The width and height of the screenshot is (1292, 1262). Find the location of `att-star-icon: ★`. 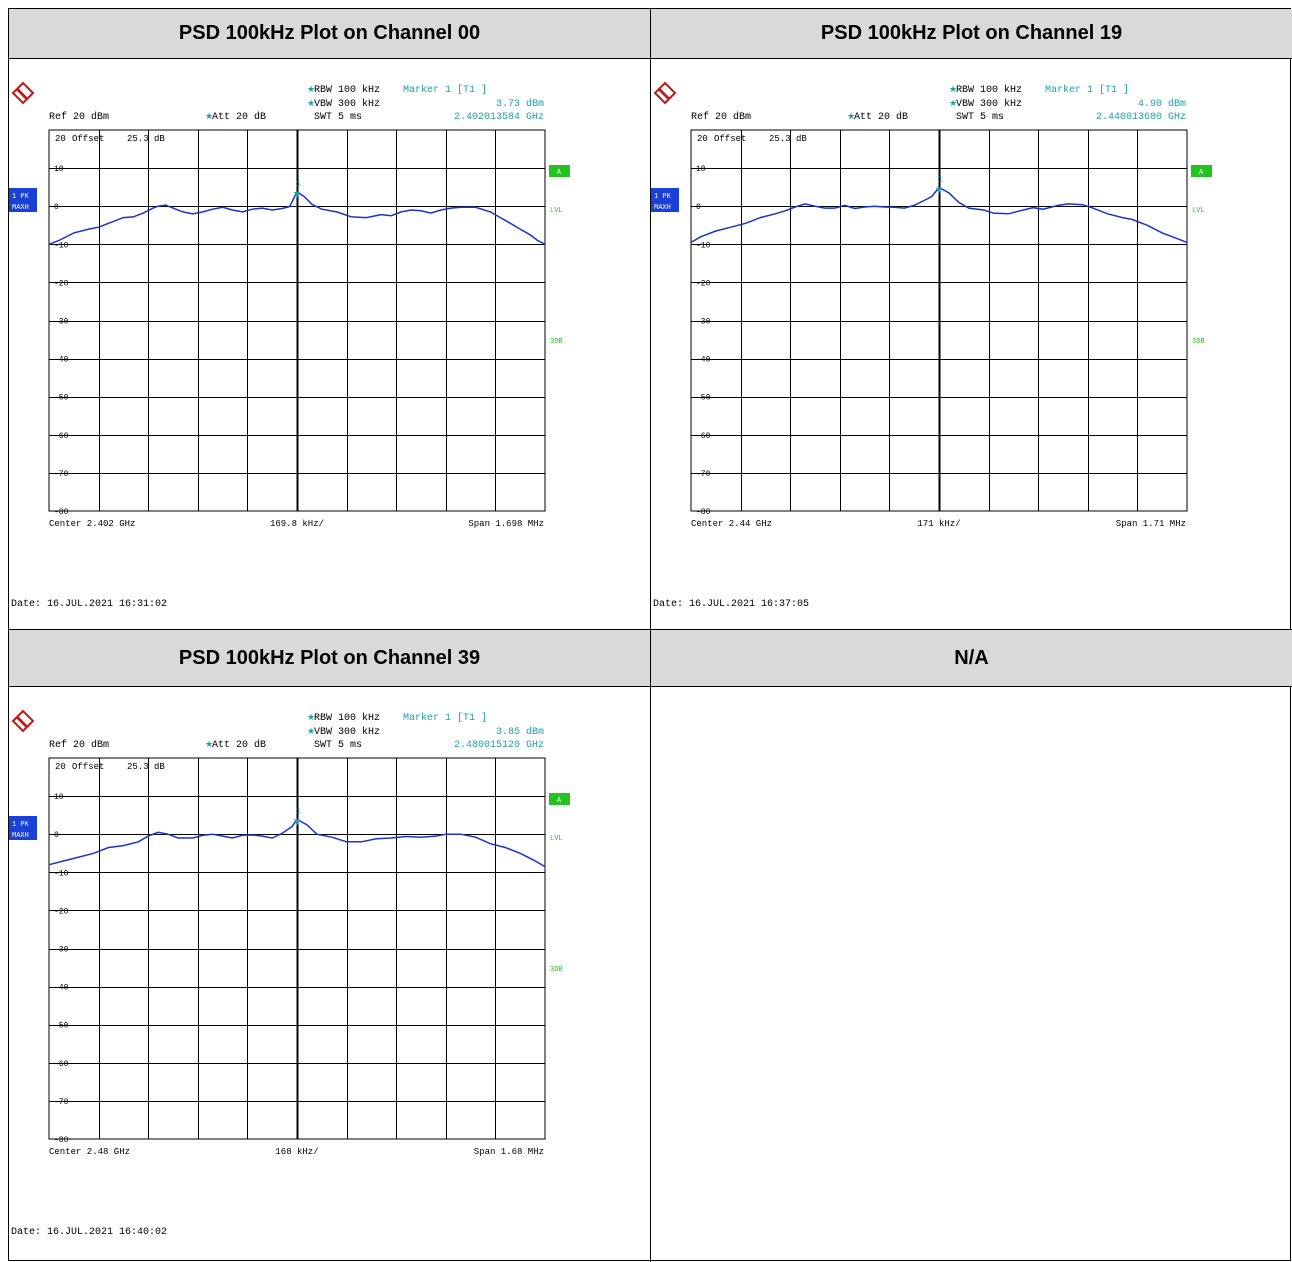

att-star-icon: ★ is located at coordinates (209, 745).